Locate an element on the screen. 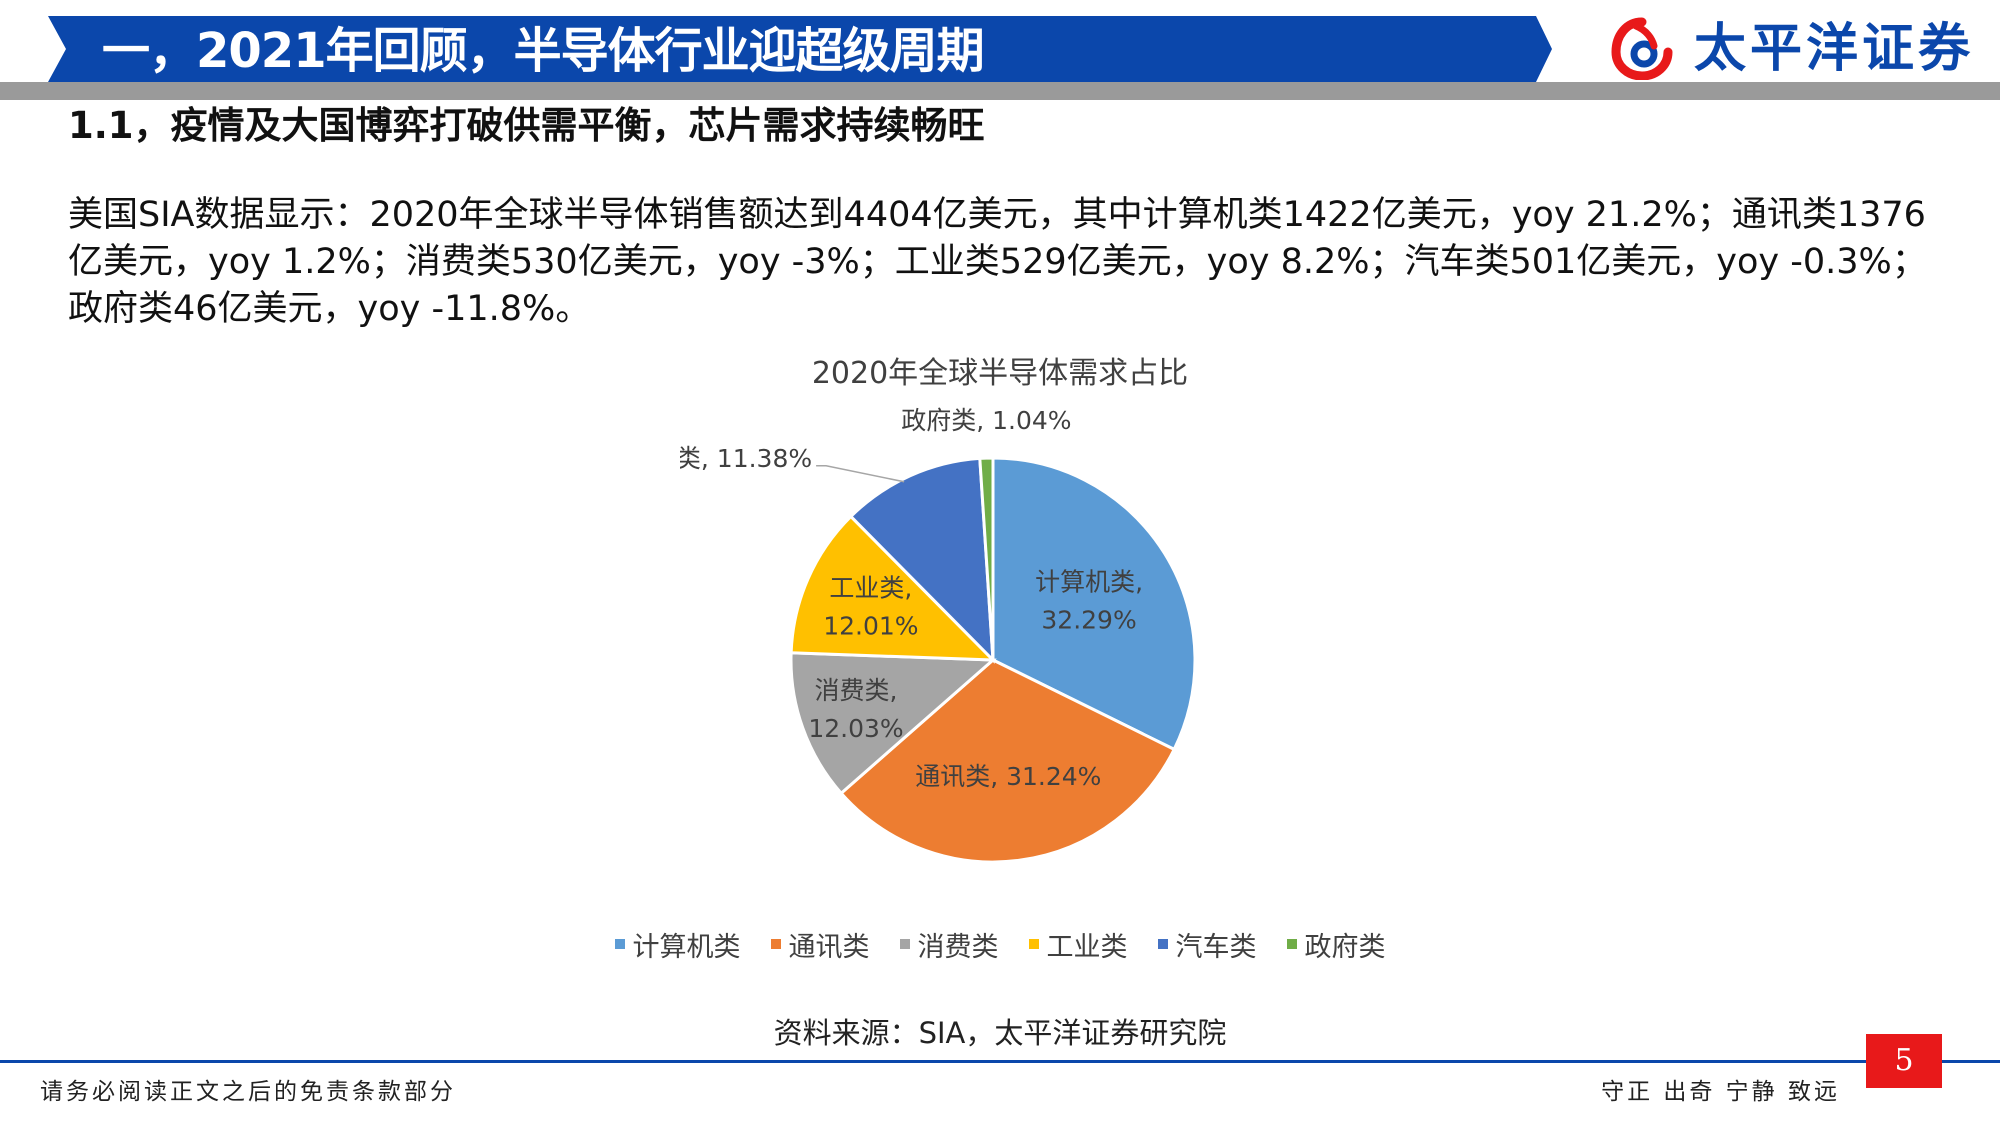 The height and width of the screenshot is (1125, 2000). footer-disclaimer: 请务必阅读正文之后的免责条款部分 is located at coordinates (248, 1092).